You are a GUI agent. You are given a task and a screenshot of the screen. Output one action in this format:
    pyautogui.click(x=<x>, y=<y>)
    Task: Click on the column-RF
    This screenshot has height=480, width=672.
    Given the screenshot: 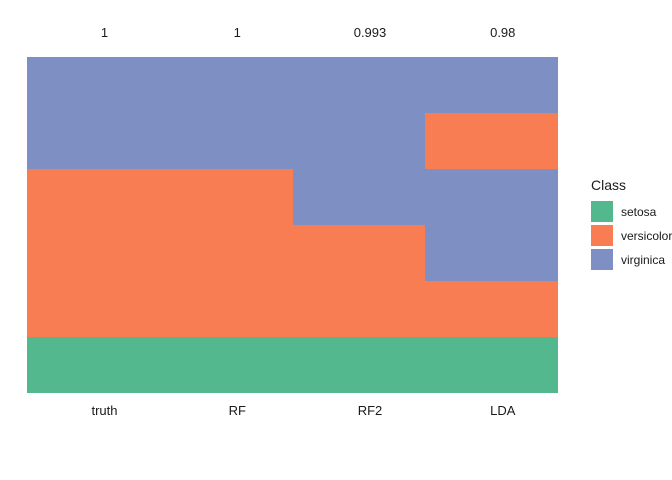 What is the action you would take?
    pyautogui.click(x=226, y=225)
    